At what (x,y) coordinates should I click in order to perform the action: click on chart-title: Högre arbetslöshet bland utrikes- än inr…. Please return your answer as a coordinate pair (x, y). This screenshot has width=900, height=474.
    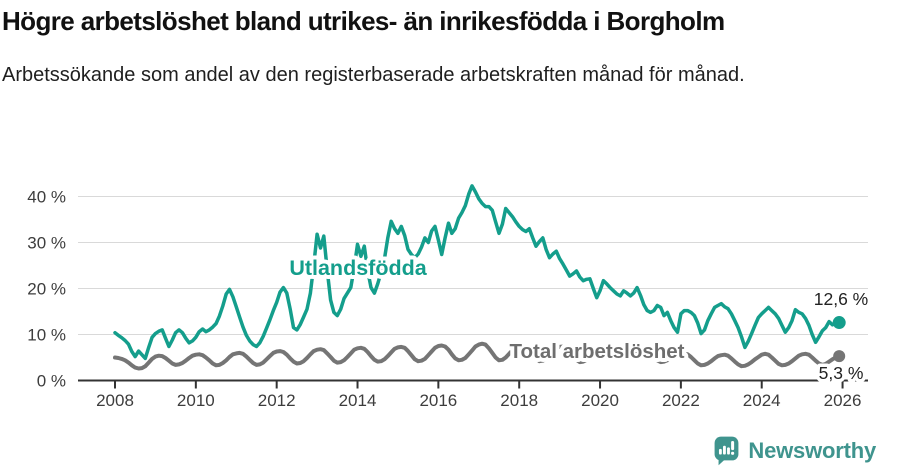
    Looking at the image, I should click on (363, 21).